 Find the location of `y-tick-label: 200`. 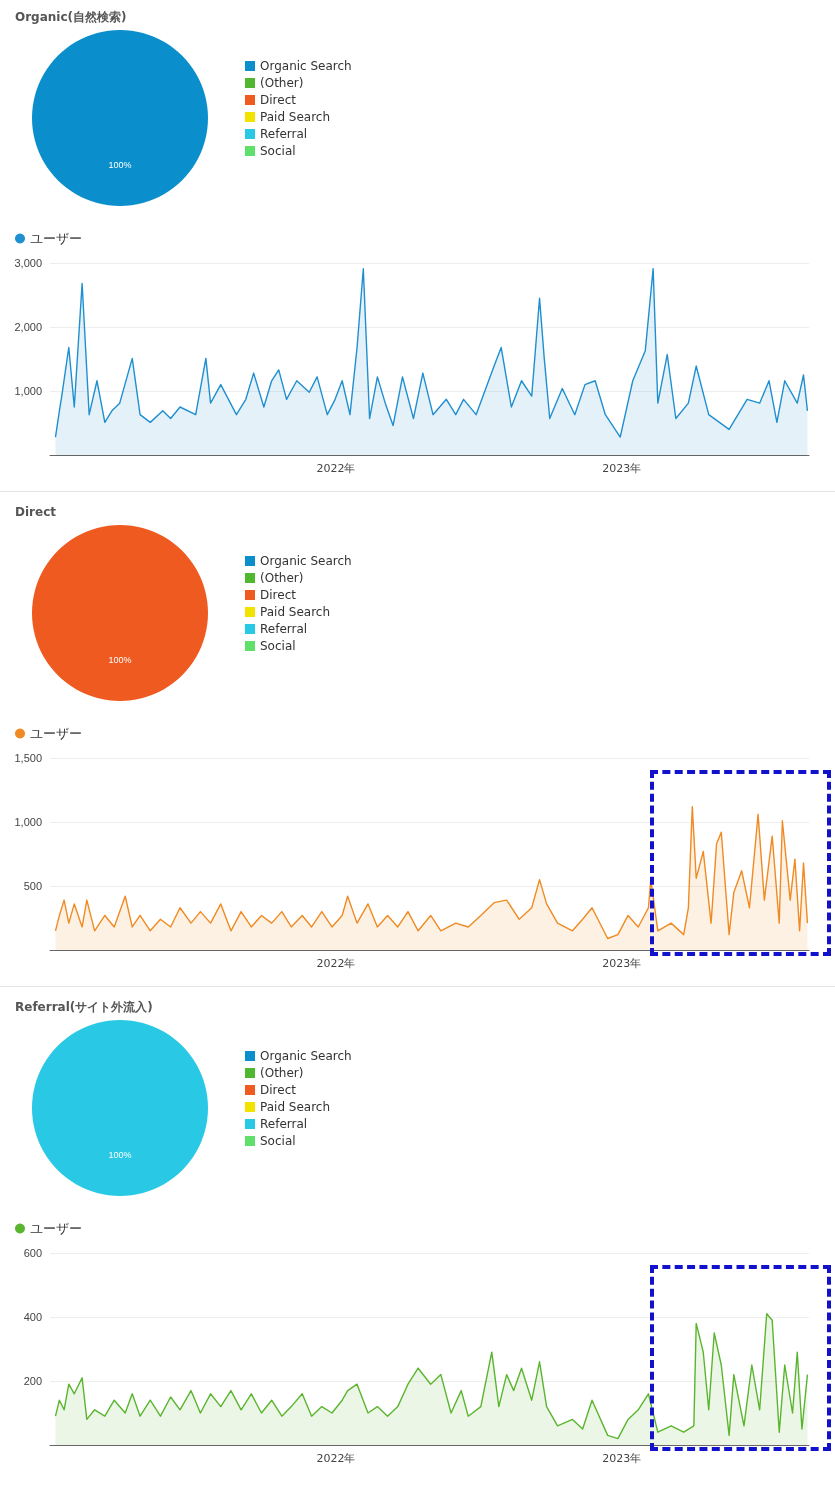

y-tick-label: 200 is located at coordinates (32, 1381).